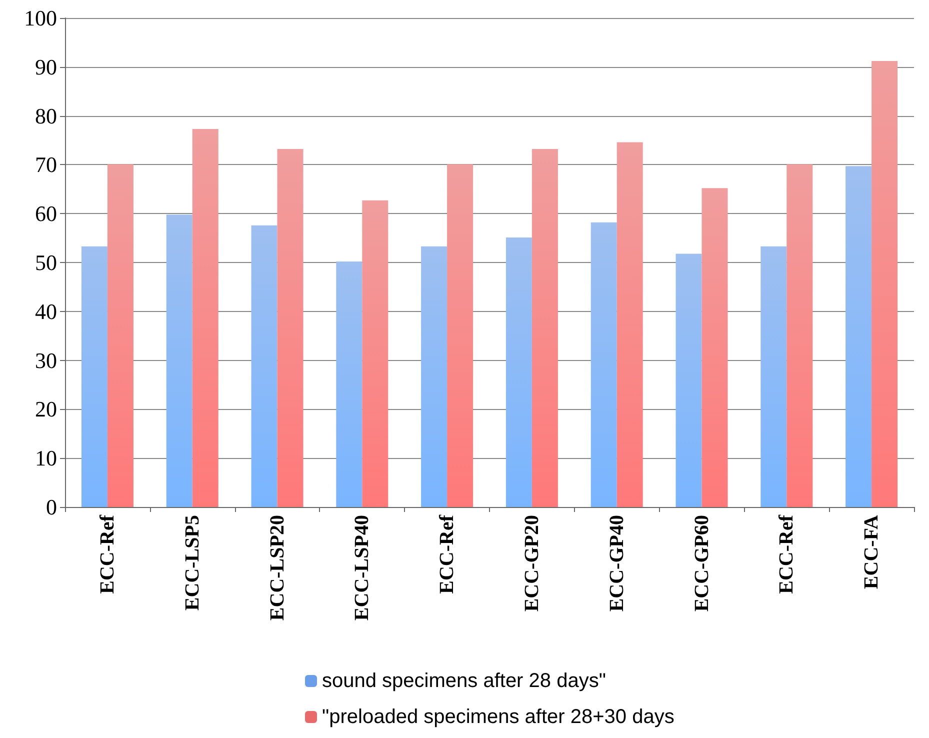 This screenshot has width=929, height=738. What do you see at coordinates (46, 409) in the screenshot?
I see `y-tick-label: 20` at bounding box center [46, 409].